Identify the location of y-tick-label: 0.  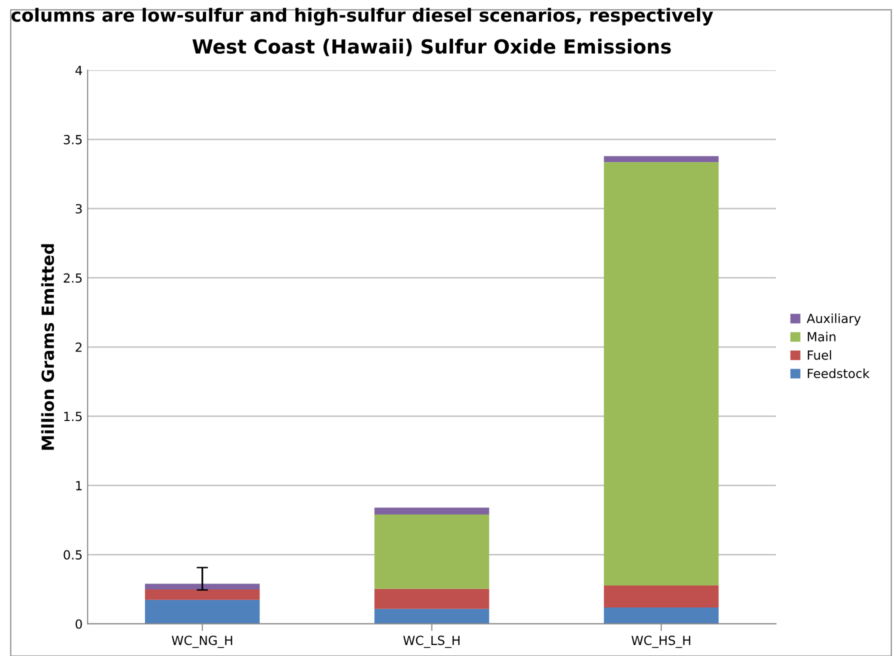
(79, 624).